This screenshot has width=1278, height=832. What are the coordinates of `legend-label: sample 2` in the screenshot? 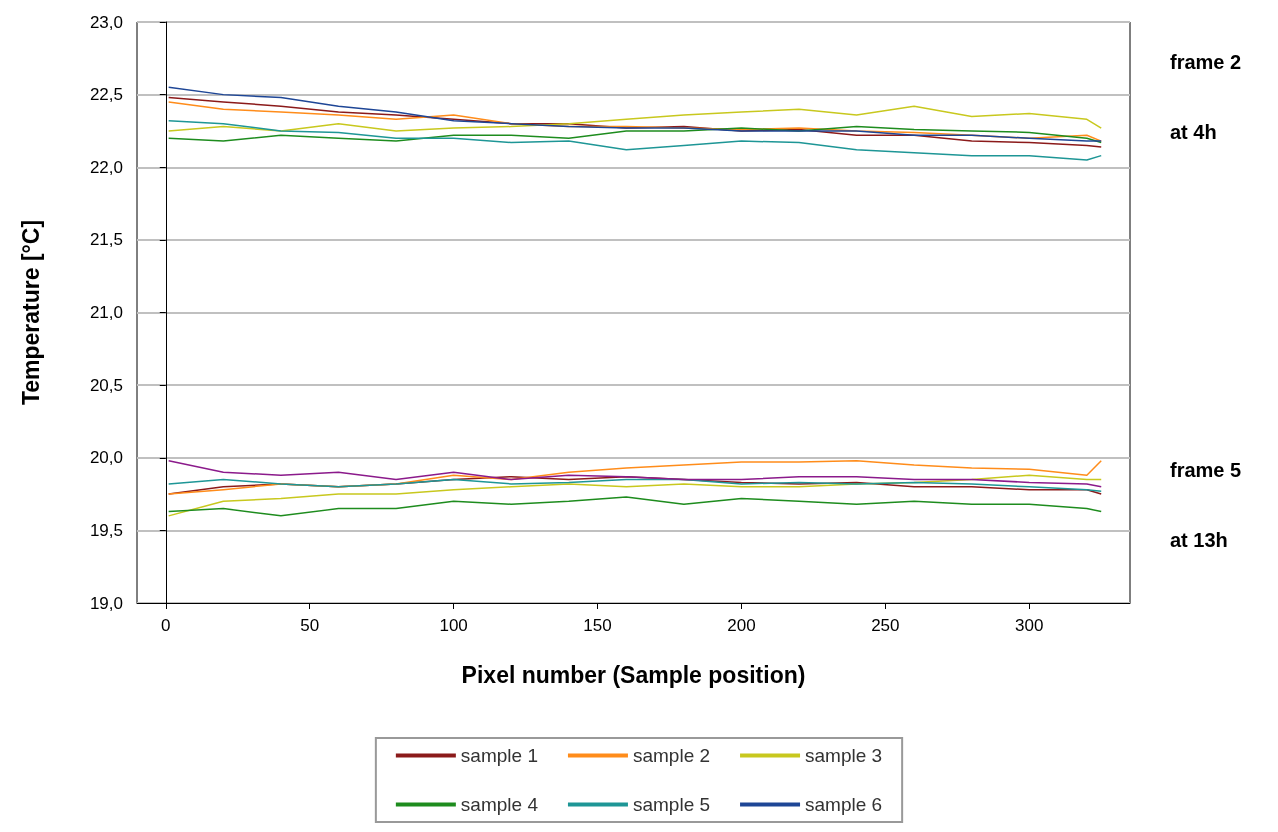 It's located at (671, 755).